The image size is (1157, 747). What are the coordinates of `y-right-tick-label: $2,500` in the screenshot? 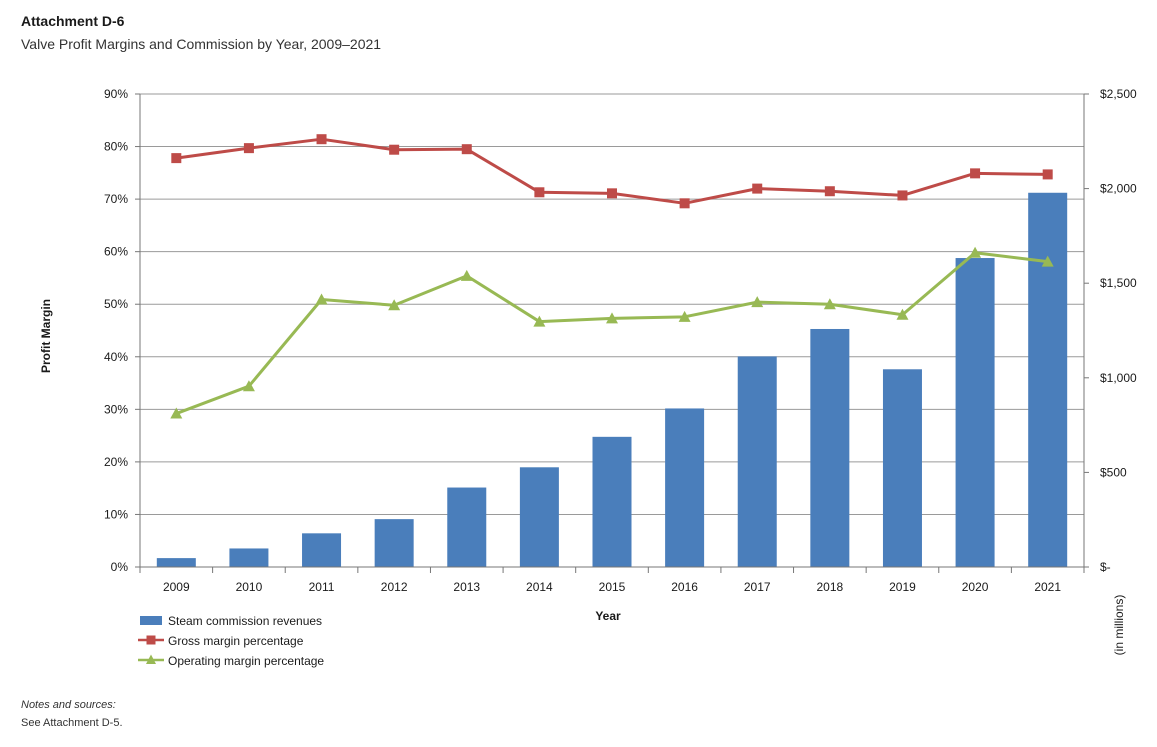 It's located at (1118, 94).